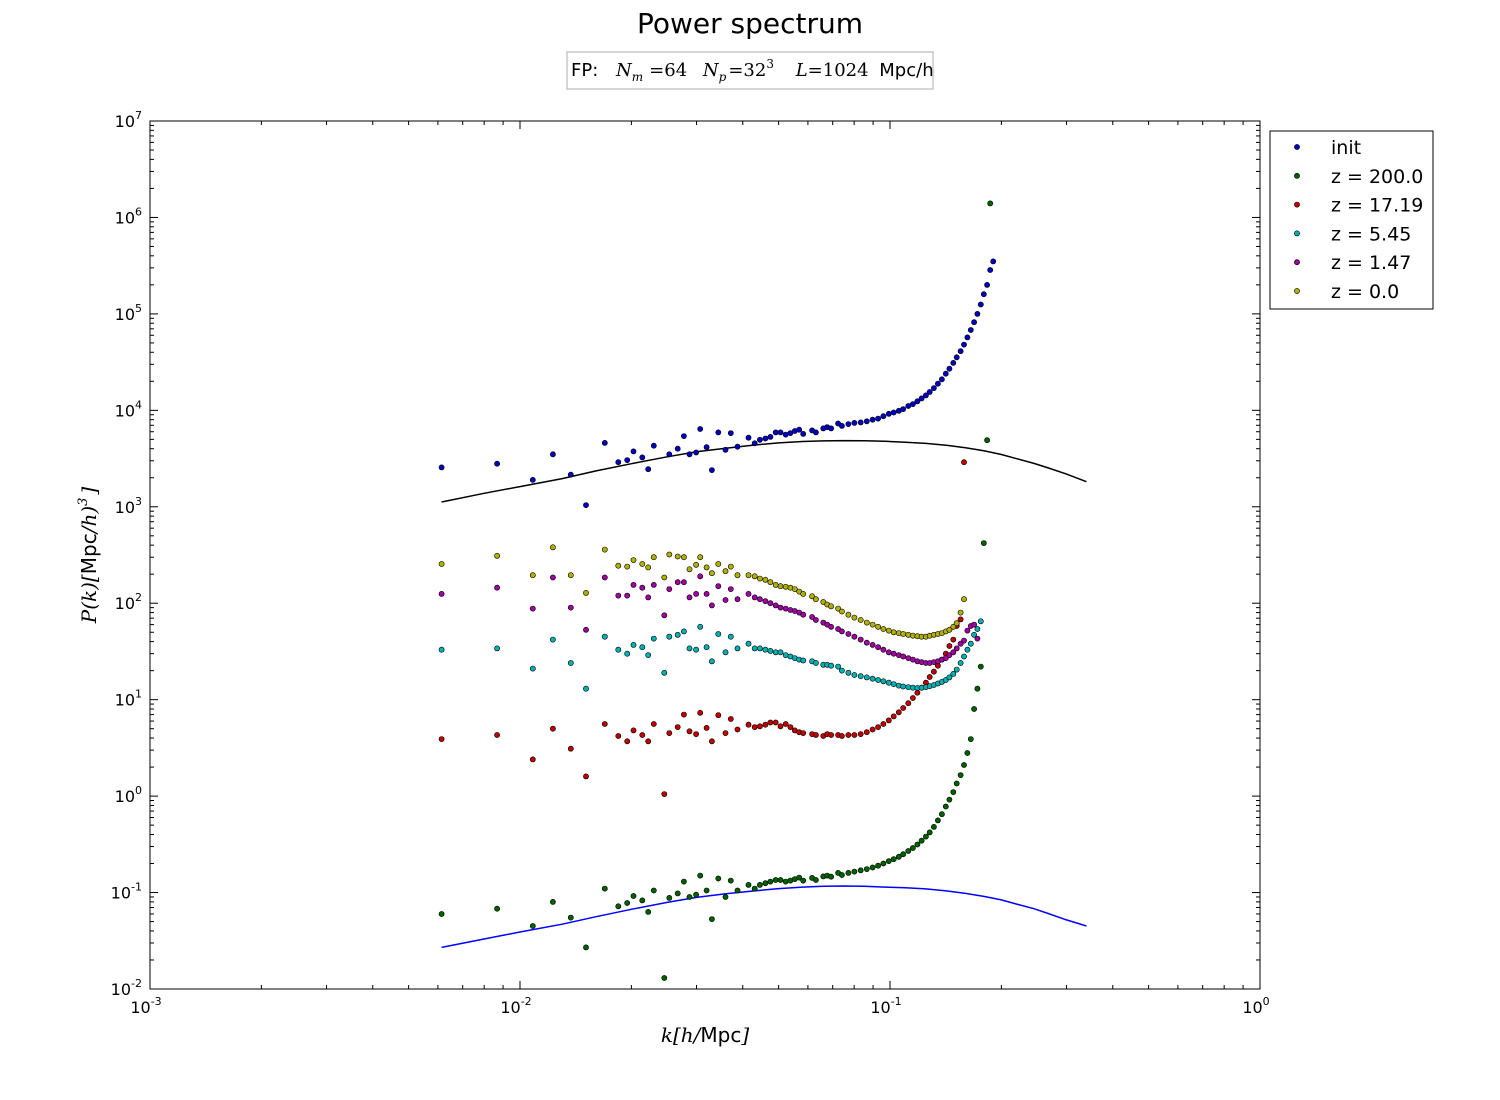 This screenshot has height=1100, width=1500. Describe the element at coordinates (668, 70) in the screenshot. I see `subtitle-nm-value: =64` at that location.